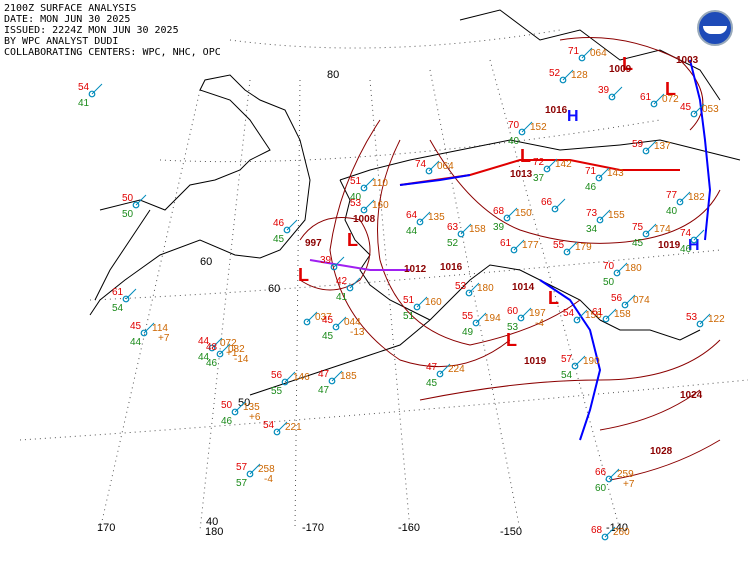 Image resolution: width=748 pixels, height=562 pixels. I want to click on station-temperature: 70, so click(609, 266).